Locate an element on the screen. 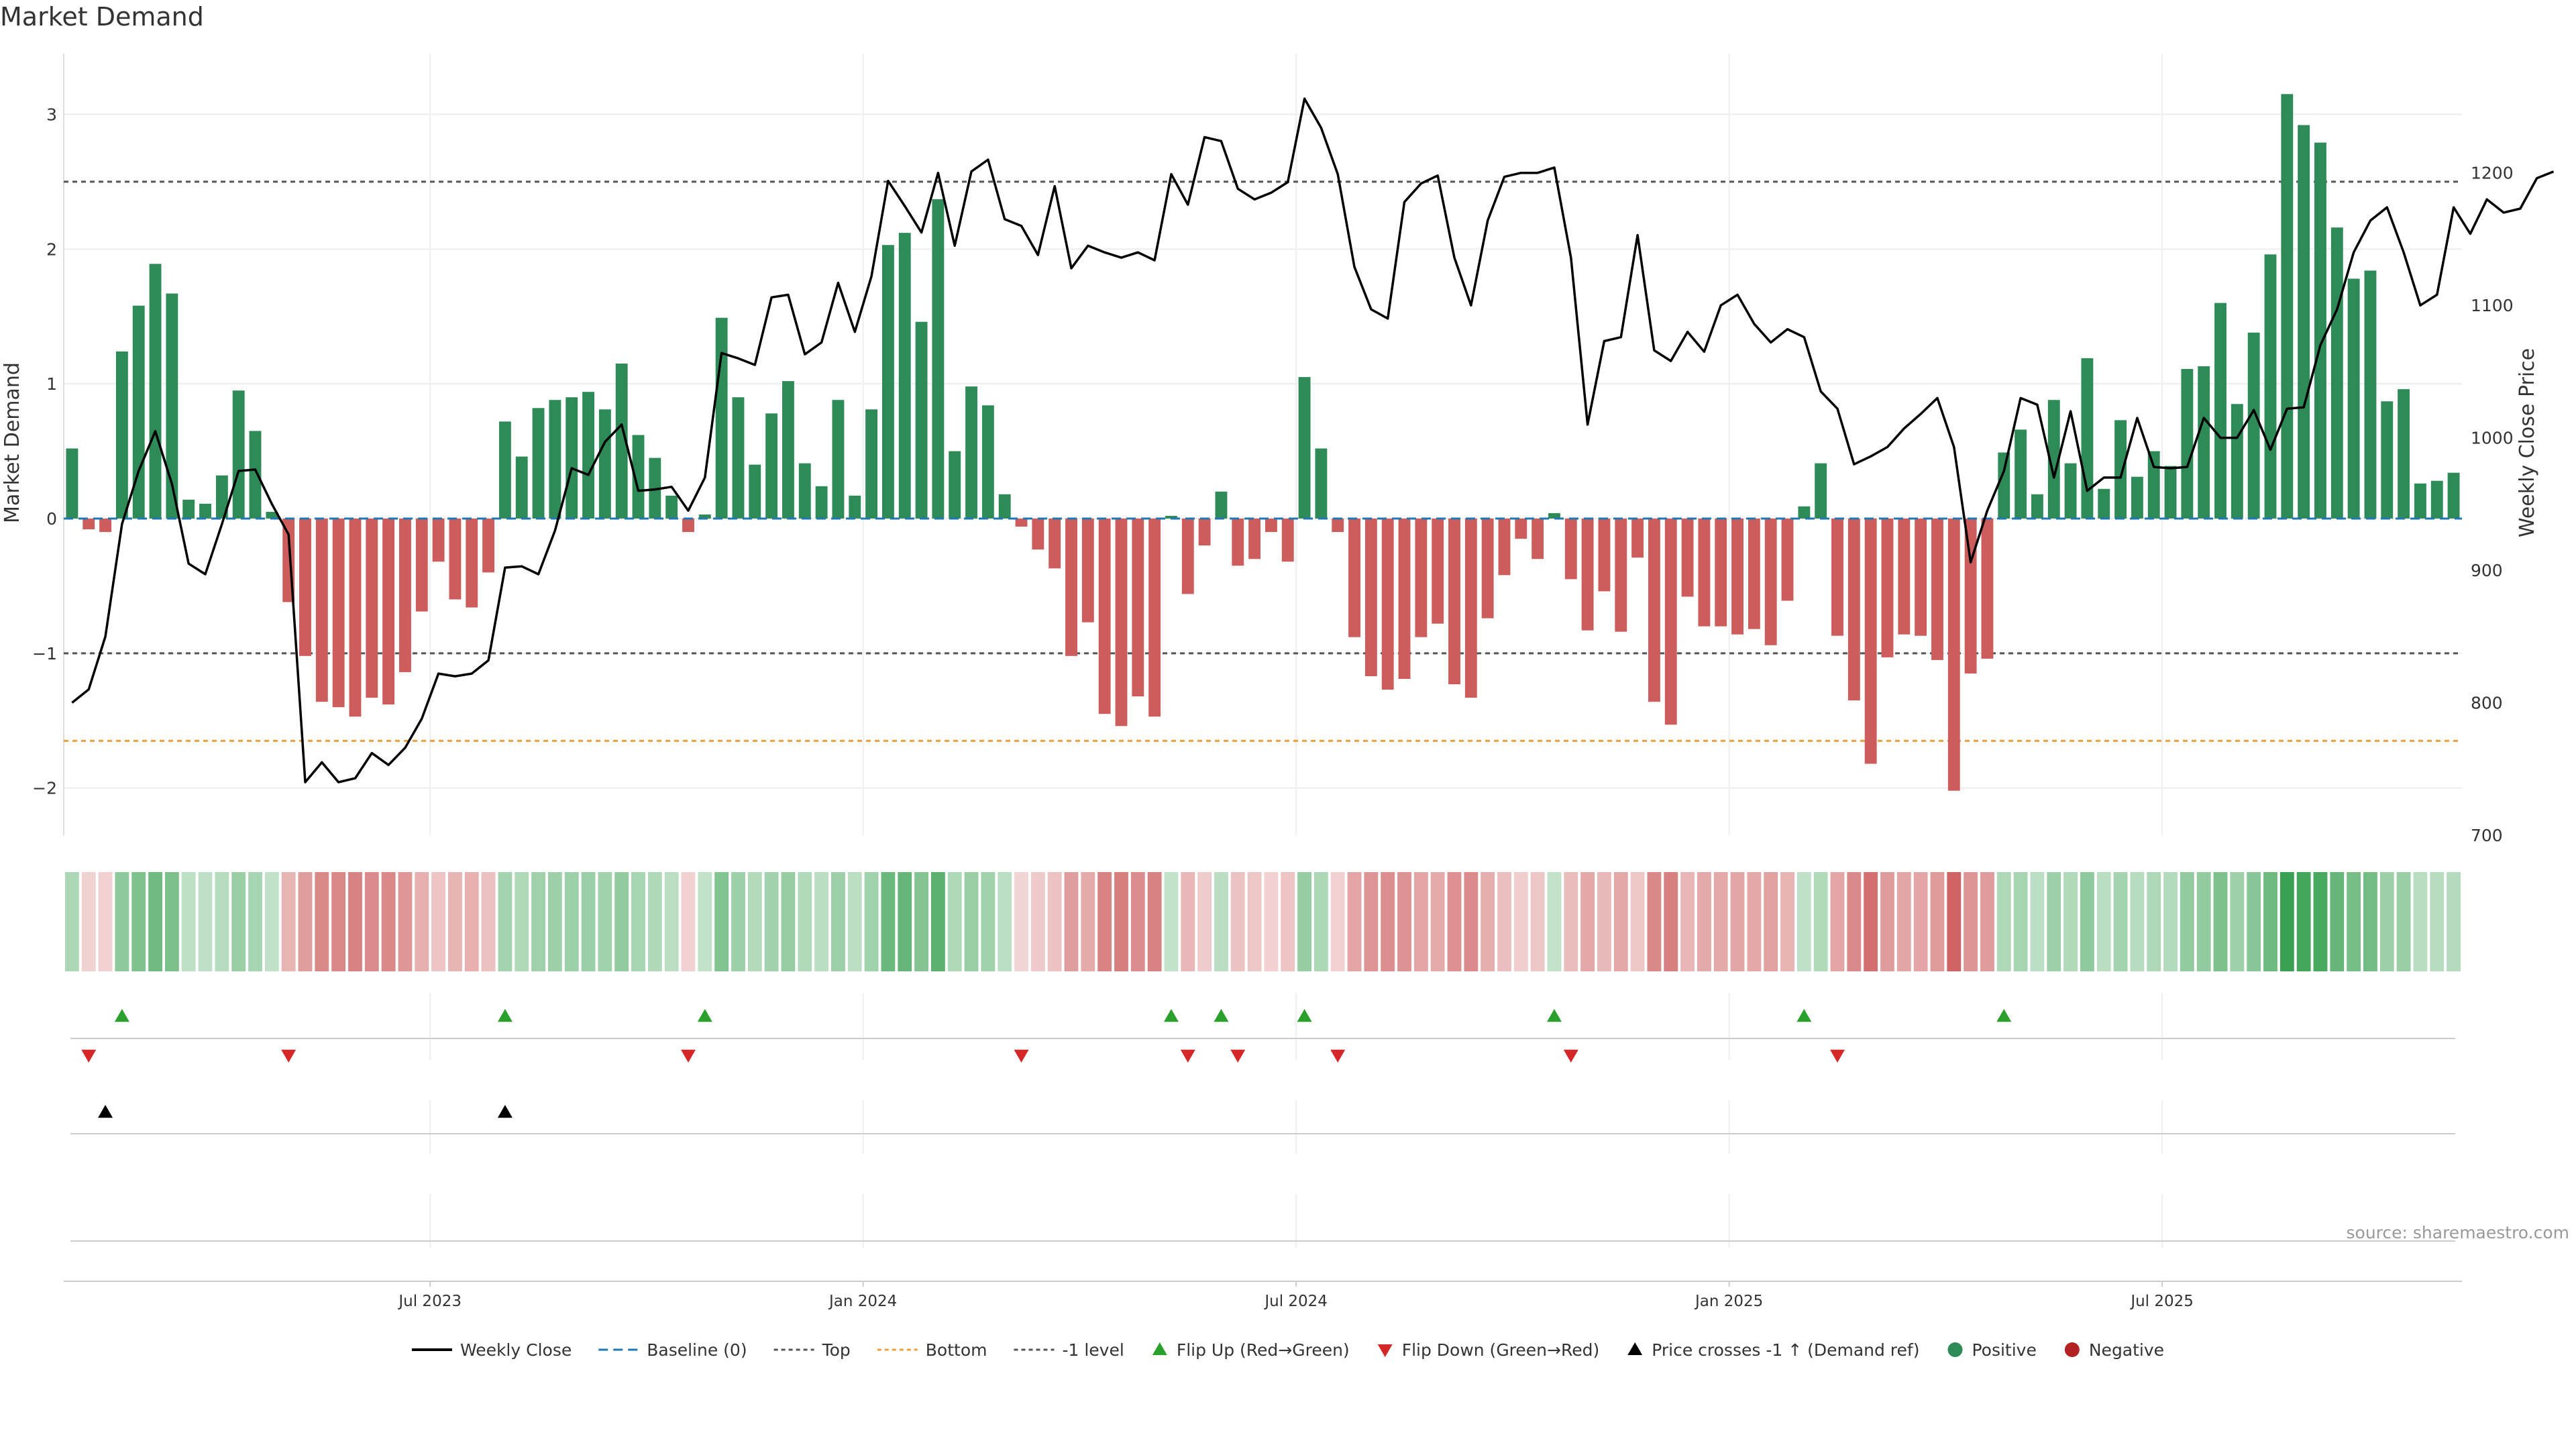  legend-label: Price crosses -1 ↑ (Demand ref) is located at coordinates (1785, 1350).